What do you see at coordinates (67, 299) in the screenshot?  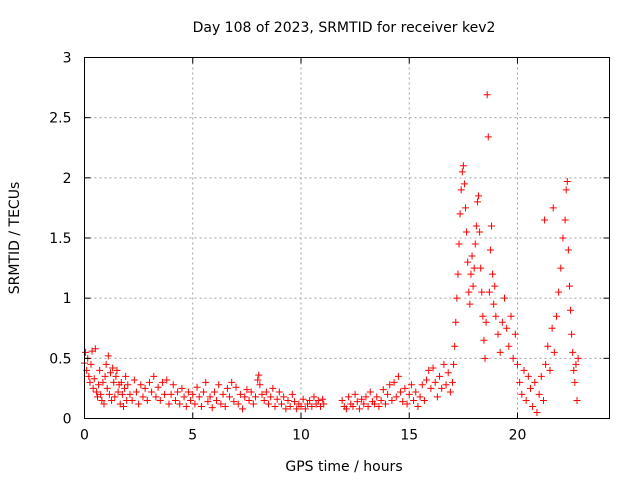 I see `y-tick-label: 1` at bounding box center [67, 299].